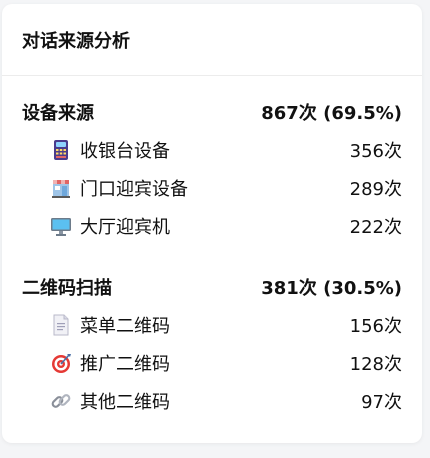  I want to click on device-source-label: 设备来源, so click(58, 113).